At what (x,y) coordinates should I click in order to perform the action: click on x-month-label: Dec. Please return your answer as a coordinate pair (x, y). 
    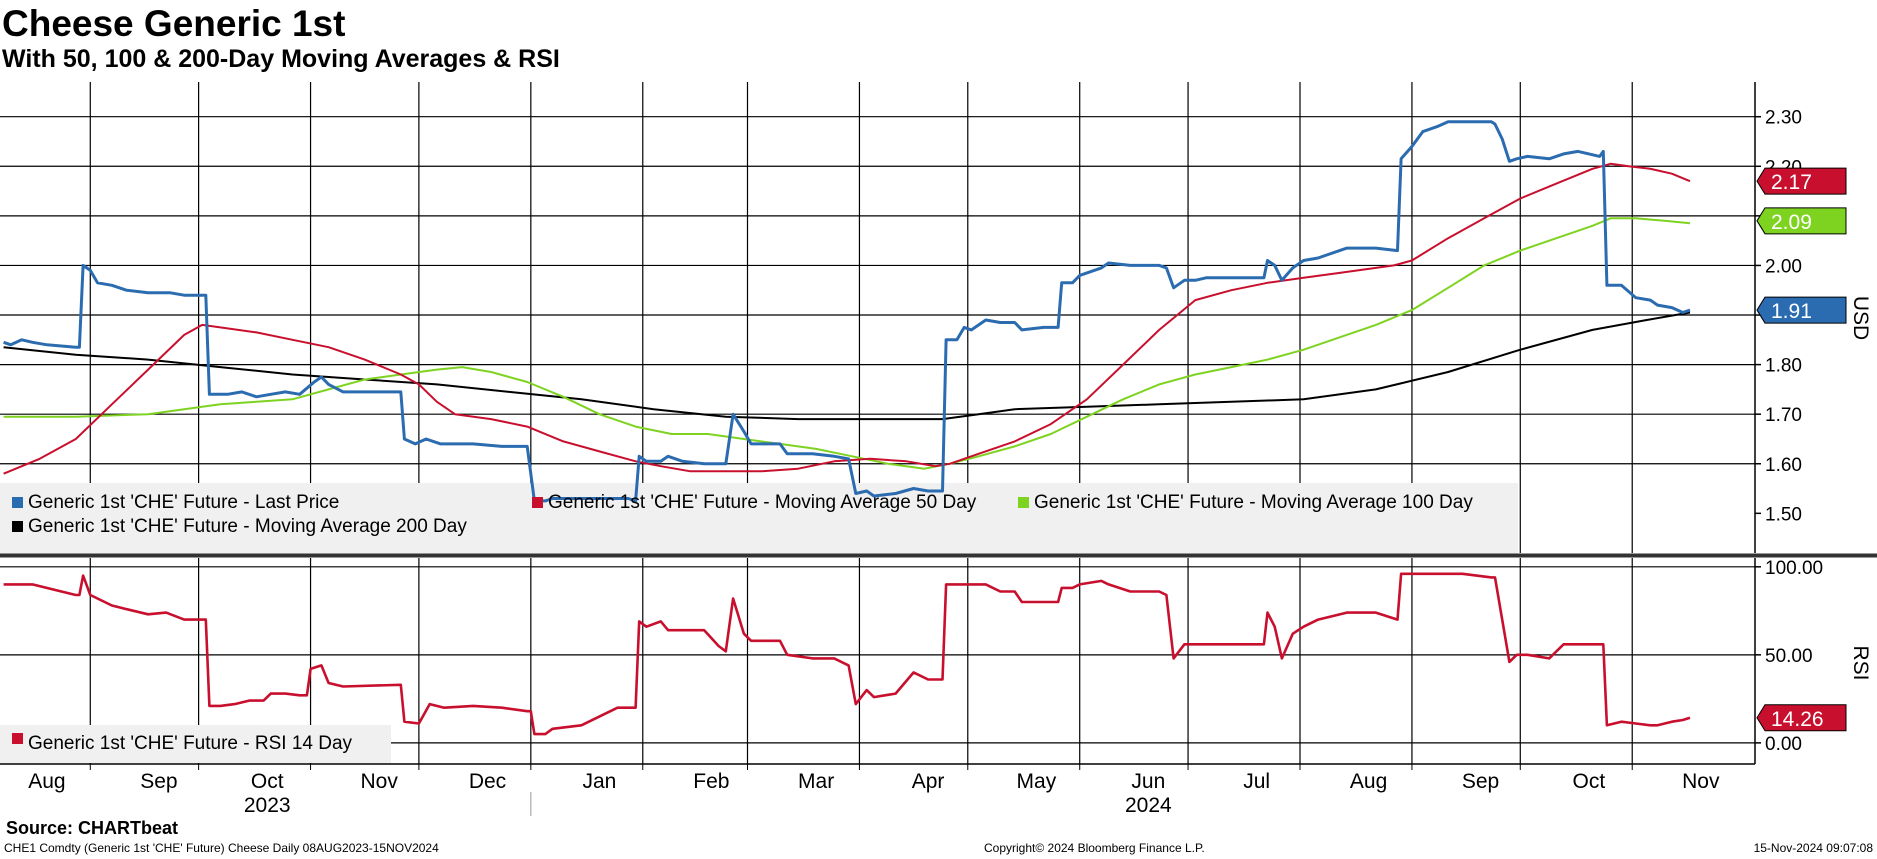
    Looking at the image, I should click on (487, 781).